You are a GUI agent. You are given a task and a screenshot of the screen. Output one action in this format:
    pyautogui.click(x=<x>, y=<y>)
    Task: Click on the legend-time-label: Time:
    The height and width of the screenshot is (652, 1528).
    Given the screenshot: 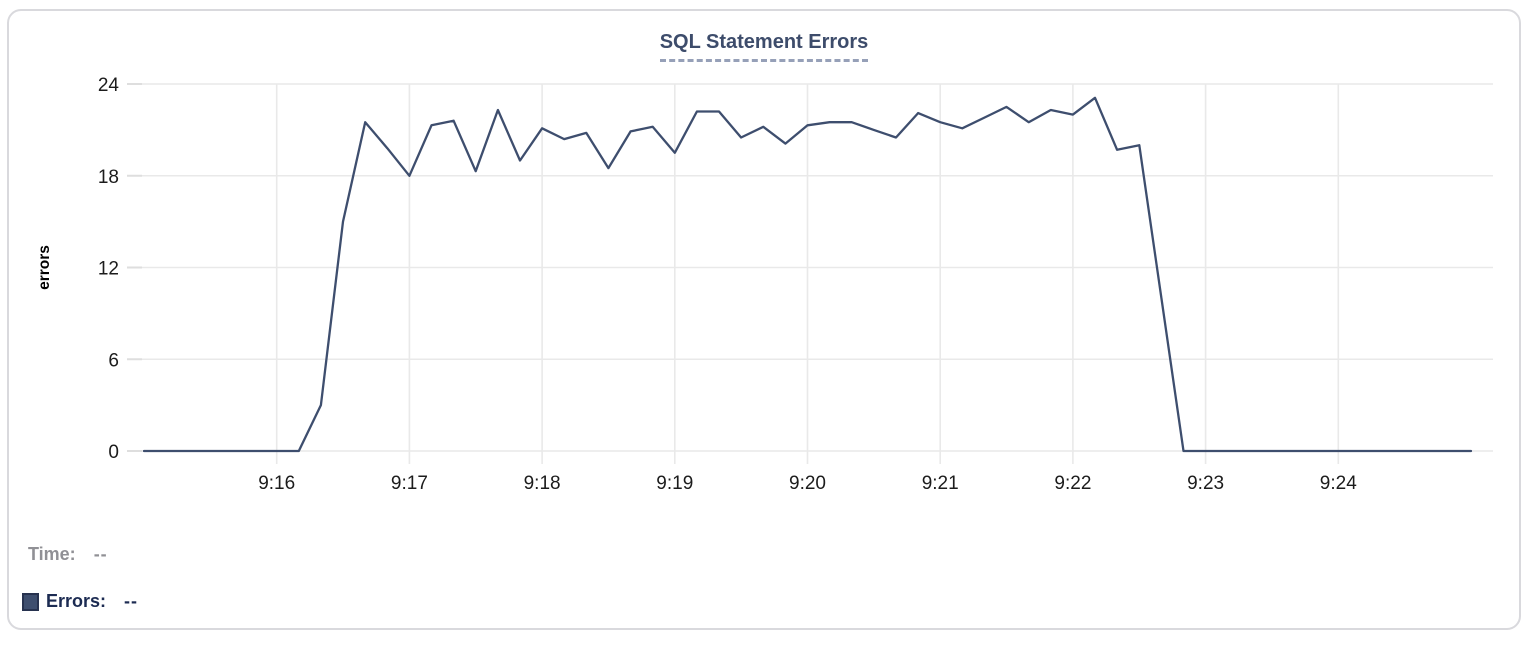 What is the action you would take?
    pyautogui.click(x=52, y=554)
    